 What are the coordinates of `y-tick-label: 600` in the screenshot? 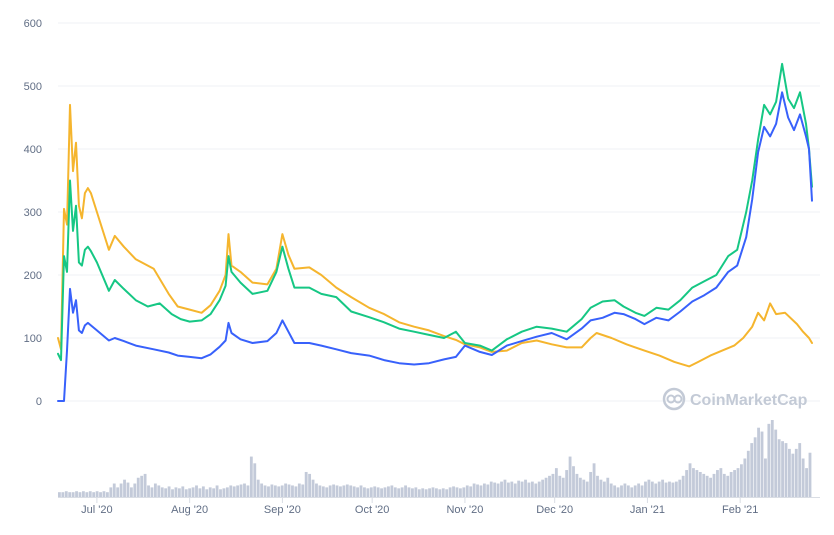 It's located at (33, 24).